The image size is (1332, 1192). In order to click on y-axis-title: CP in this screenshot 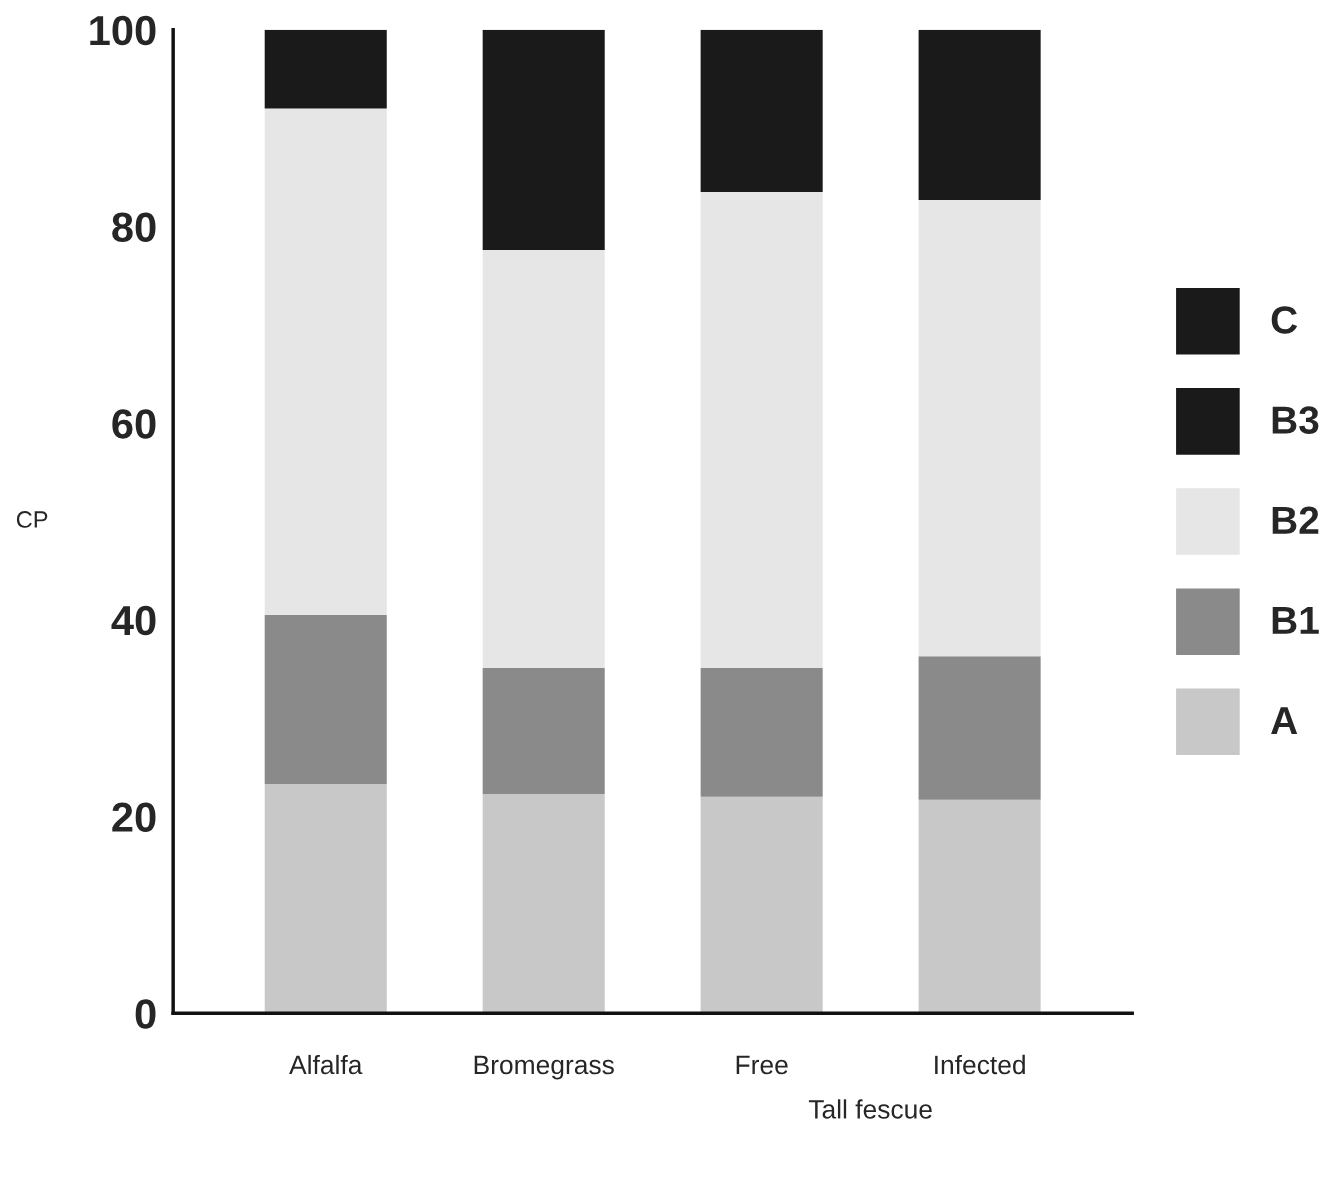, I will do `click(32, 519)`.